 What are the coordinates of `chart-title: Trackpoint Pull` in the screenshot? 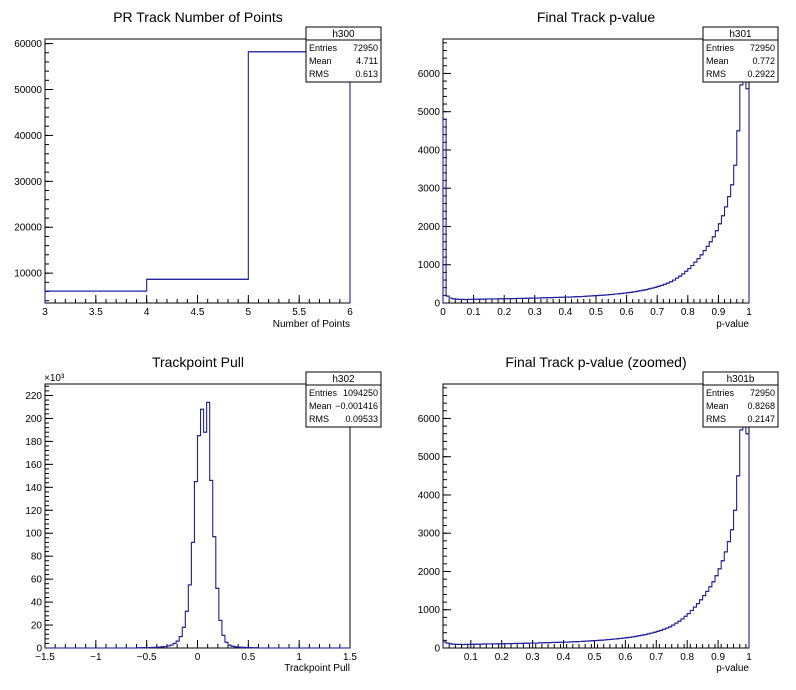 It's located at (198, 362).